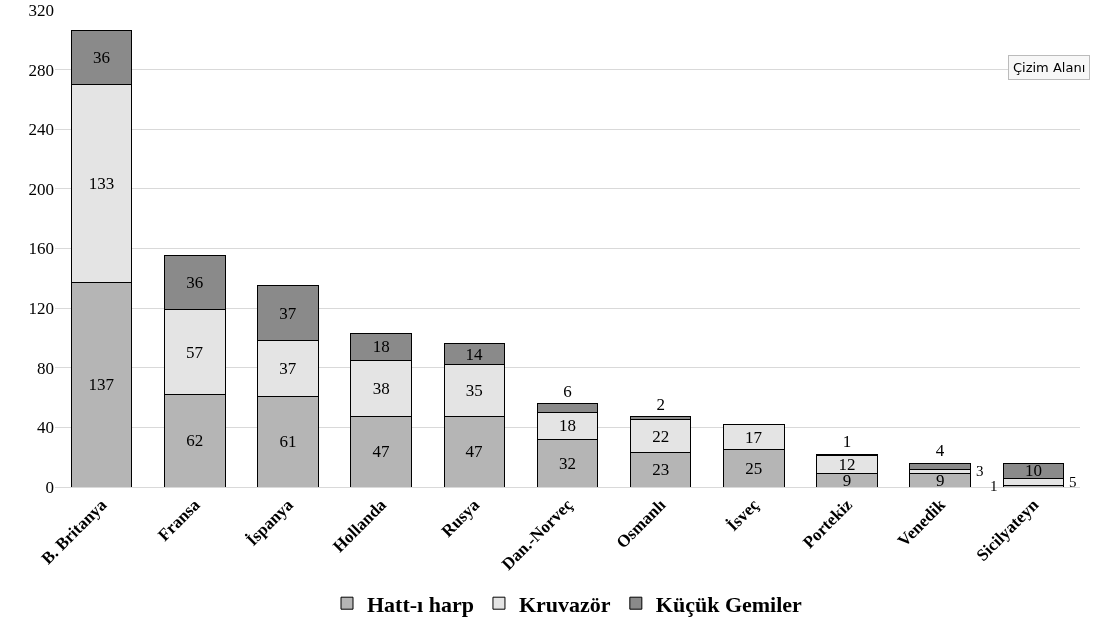  I want to click on data-label: 6, so click(567, 391).